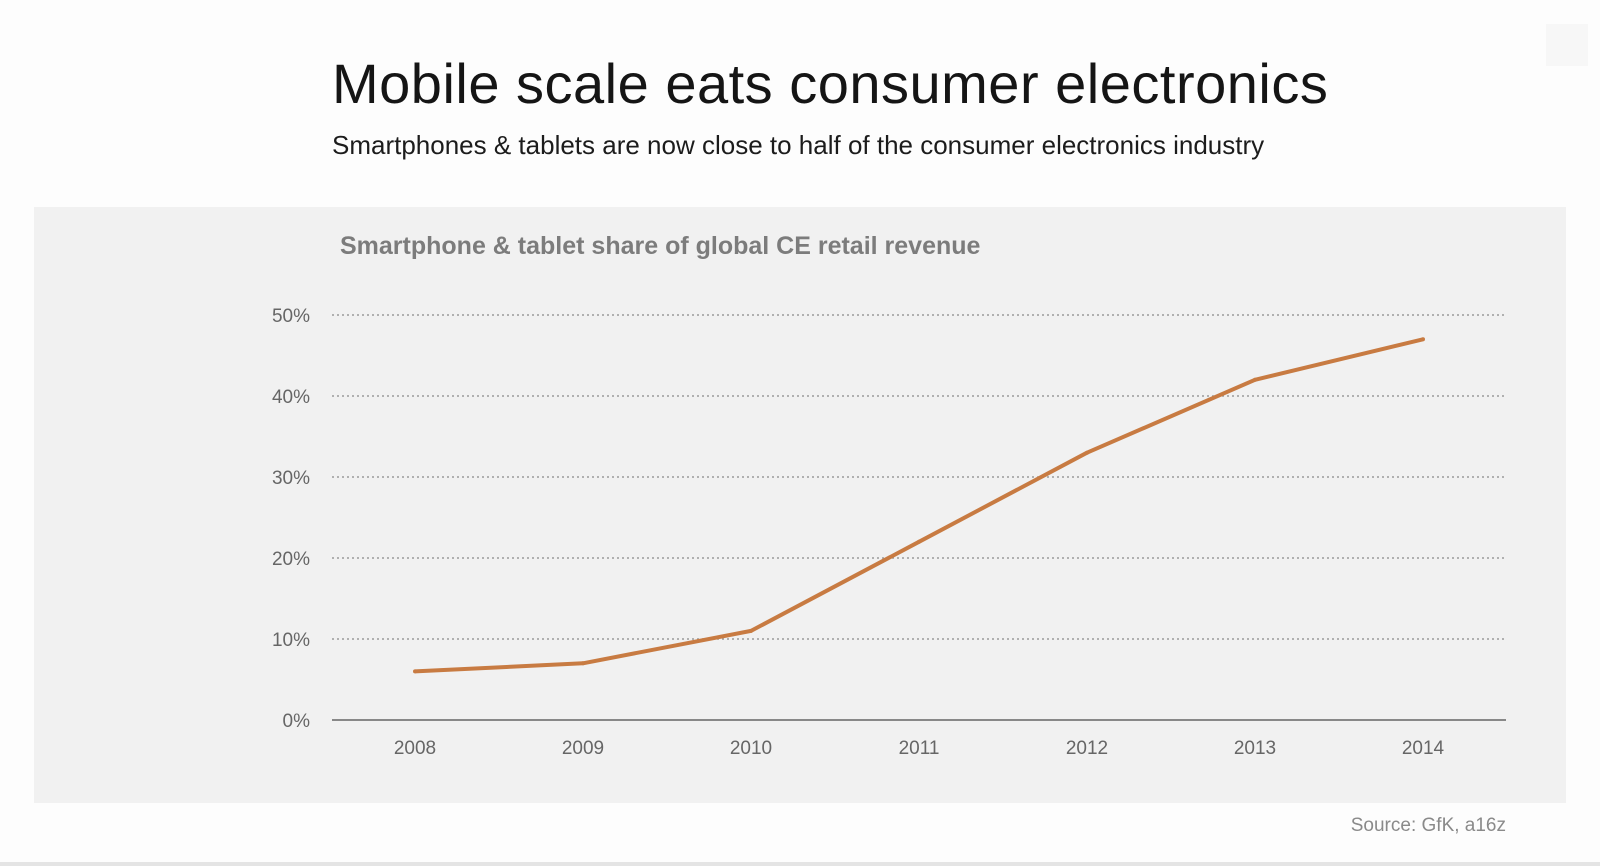 The height and width of the screenshot is (866, 1600). I want to click on x-tick-label: 2011, so click(919, 748).